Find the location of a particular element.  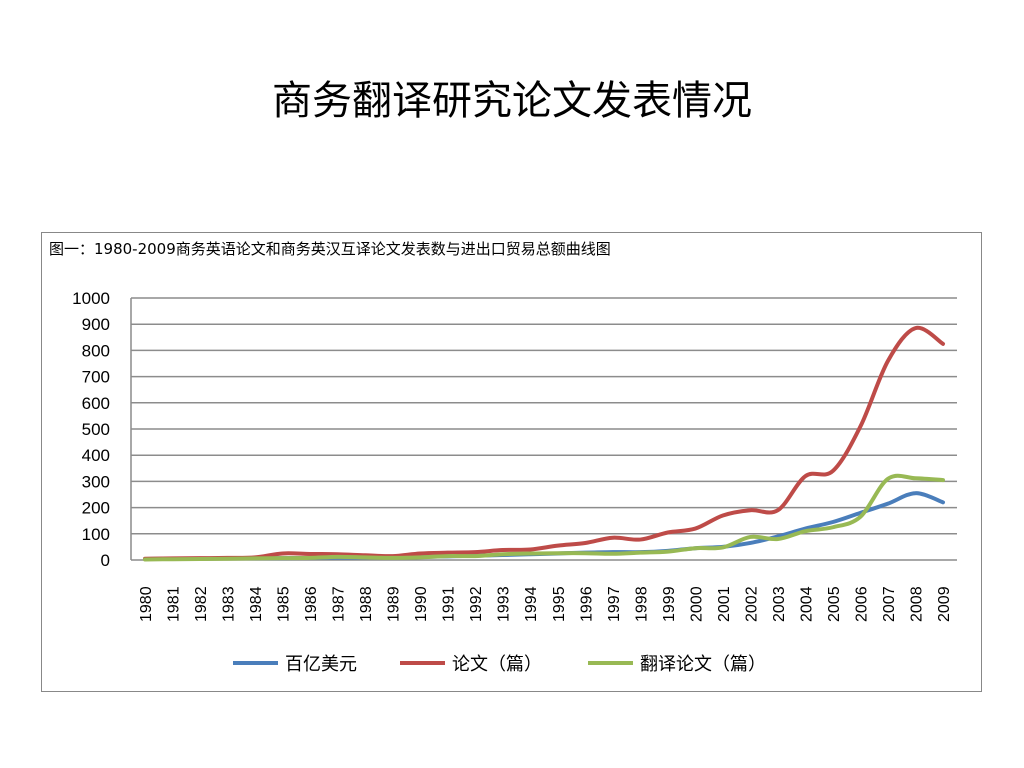

x-tick-label: 2009 is located at coordinates (944, 604).